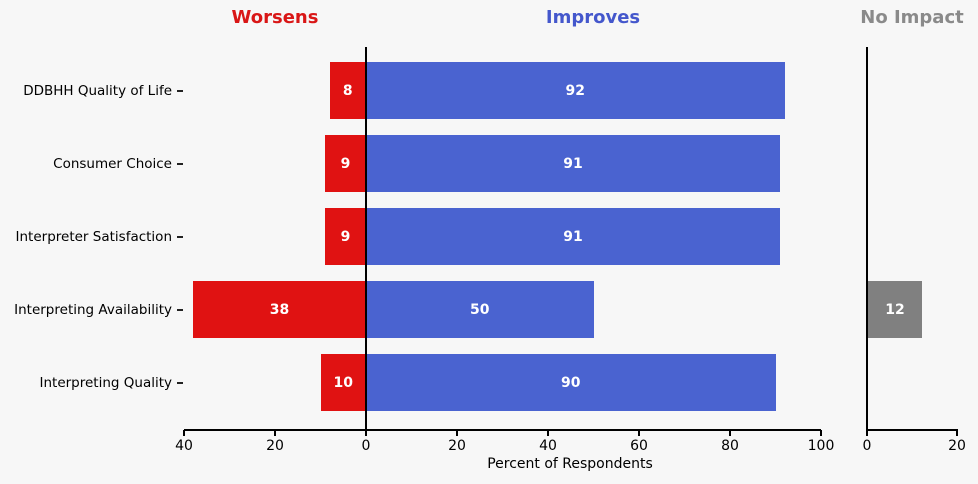 The height and width of the screenshot is (484, 978). I want to click on bar-improves: 92, so click(575, 90).